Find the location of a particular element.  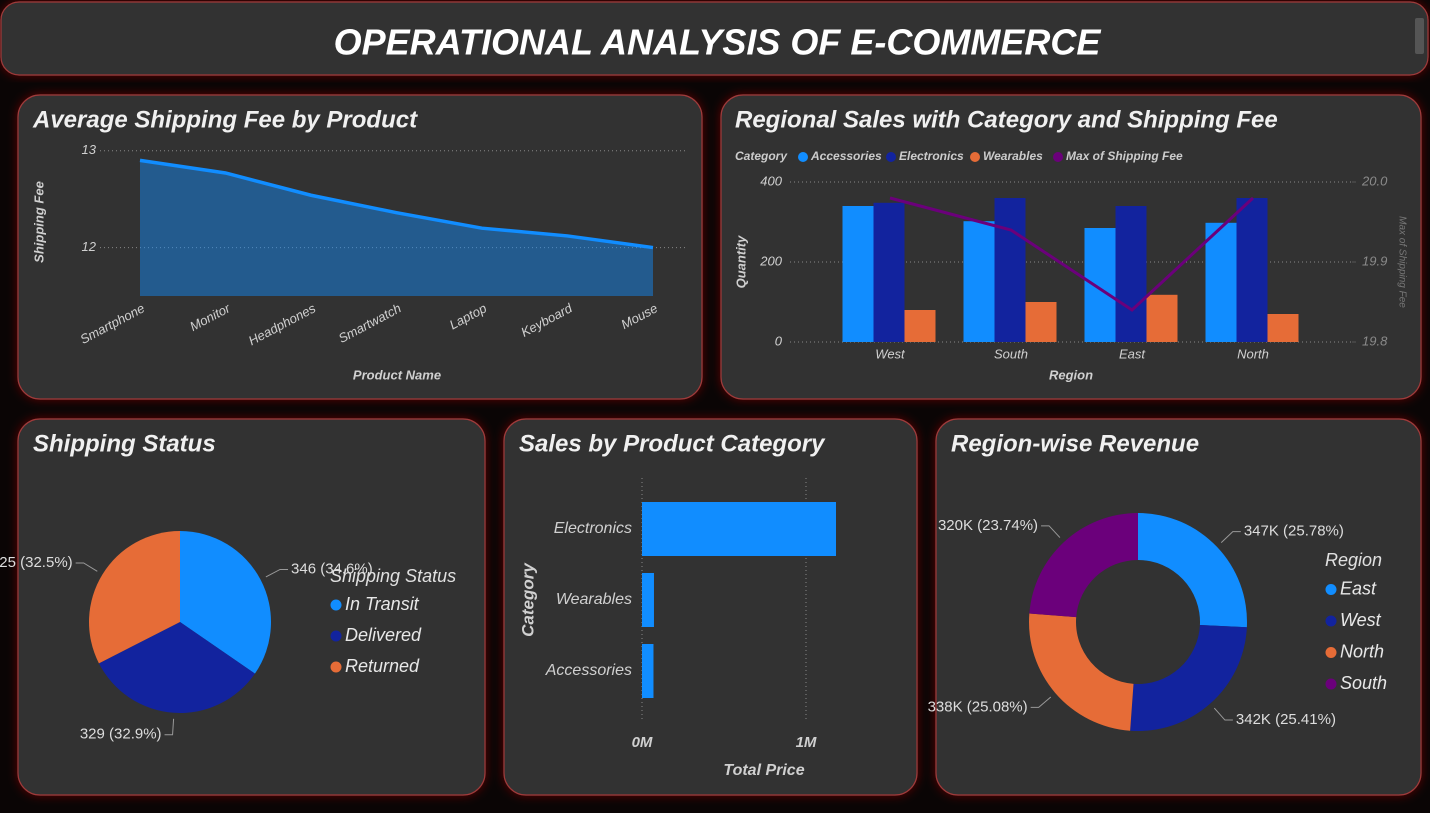

legend-label: Electronics is located at coordinates (931, 156).